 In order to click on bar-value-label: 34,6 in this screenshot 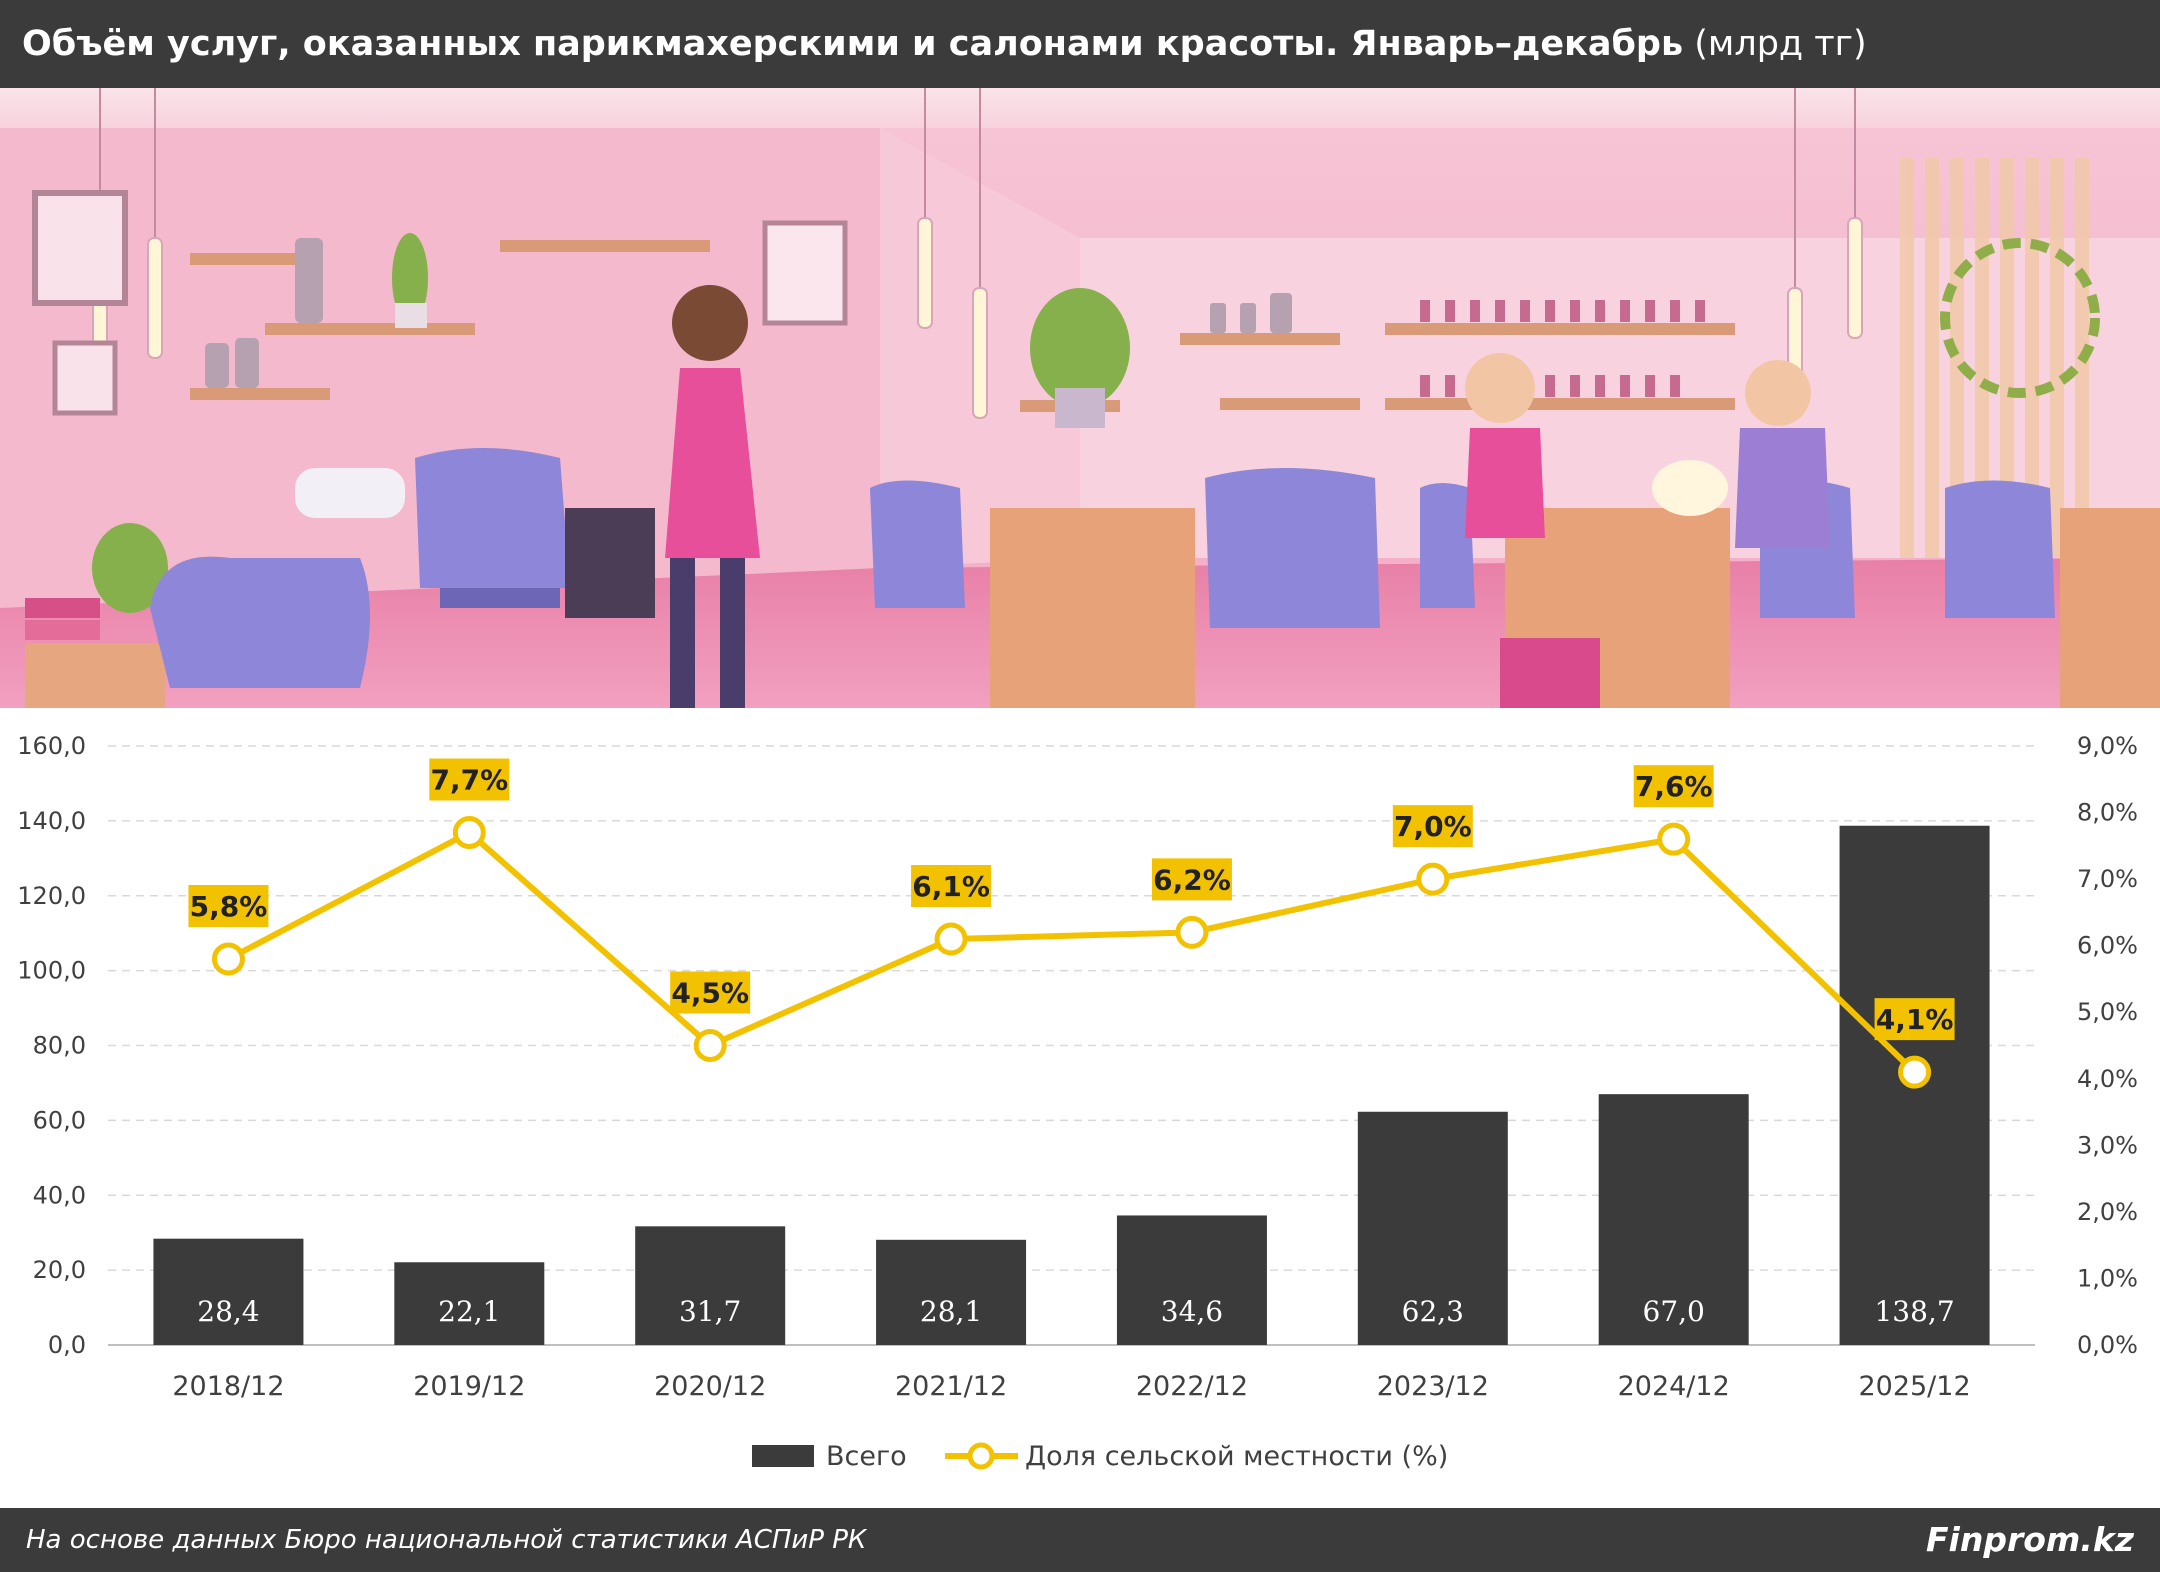, I will do `click(1192, 1311)`.